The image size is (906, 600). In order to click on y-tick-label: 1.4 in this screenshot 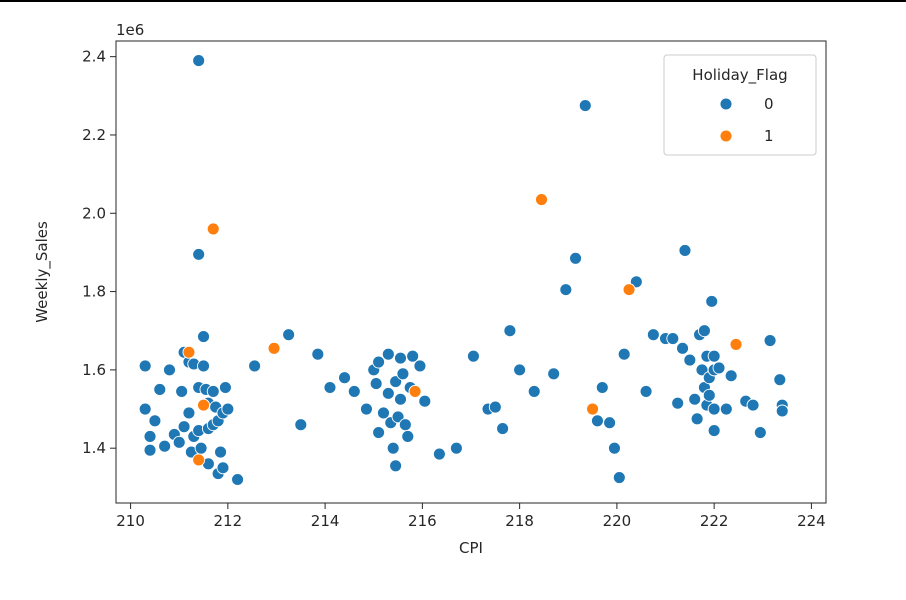, I will do `click(94, 448)`.